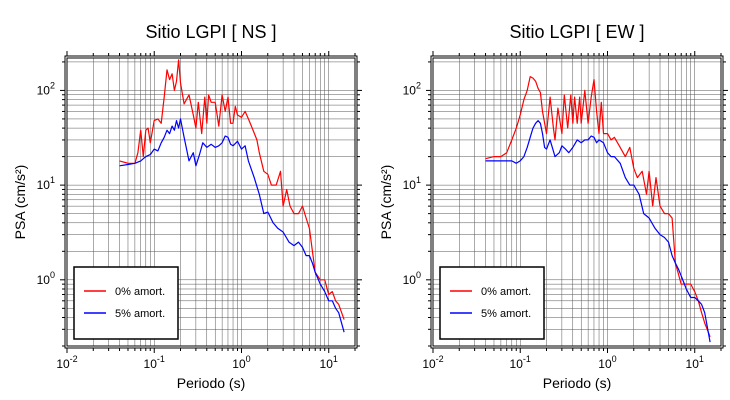 The image size is (730, 400). What do you see at coordinates (210, 32) in the screenshot?
I see `chart-title: Sitio LGPI [ NS ]` at bounding box center [210, 32].